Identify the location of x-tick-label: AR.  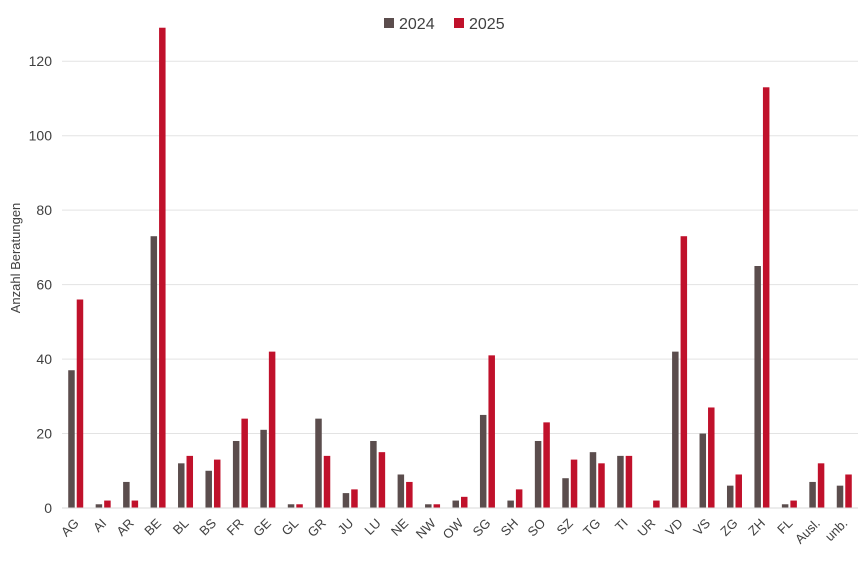
(124, 527).